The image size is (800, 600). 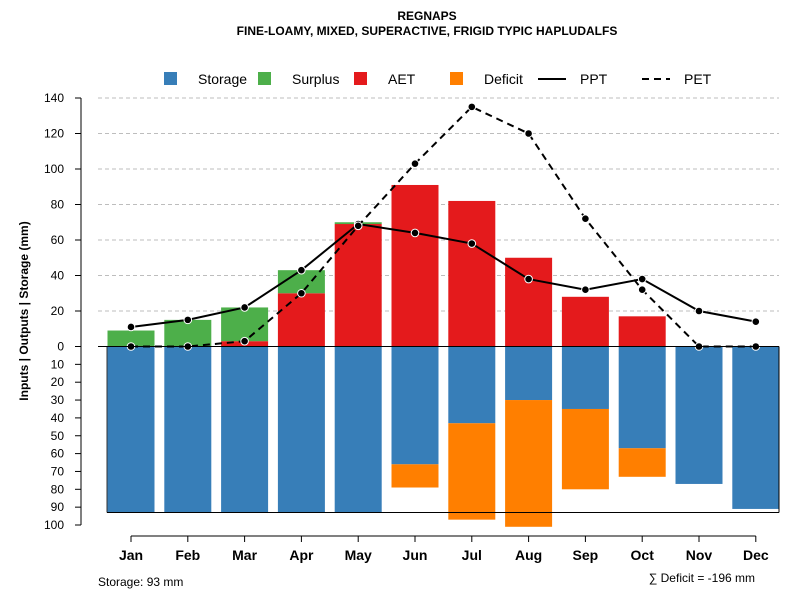 What do you see at coordinates (58, 436) in the screenshot?
I see `y-tick-label: 50` at bounding box center [58, 436].